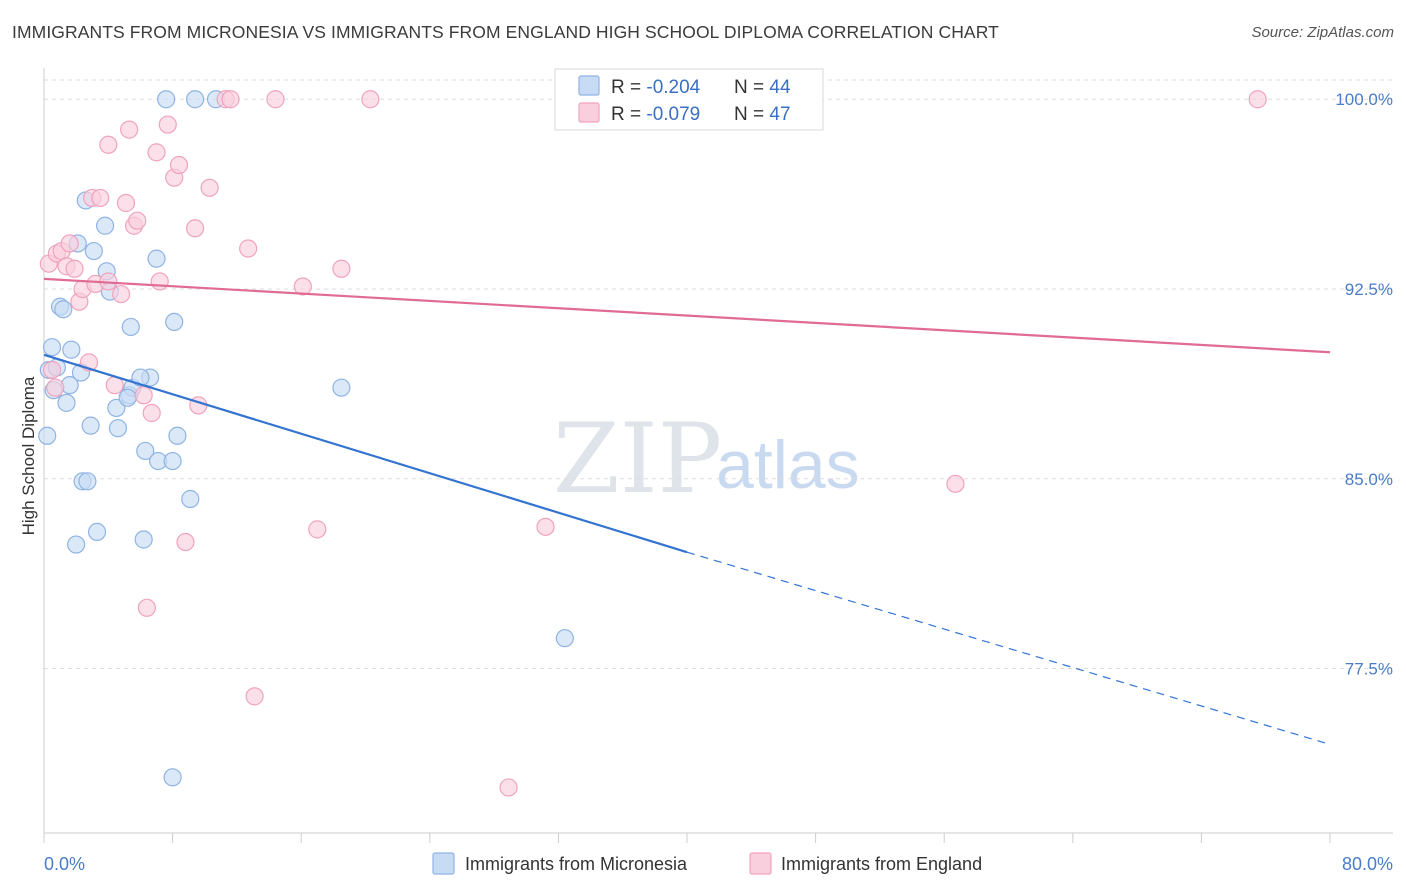 The image size is (1406, 892). Describe the element at coordinates (365, 453) in the screenshot. I see `trend-line-micronesia` at that location.